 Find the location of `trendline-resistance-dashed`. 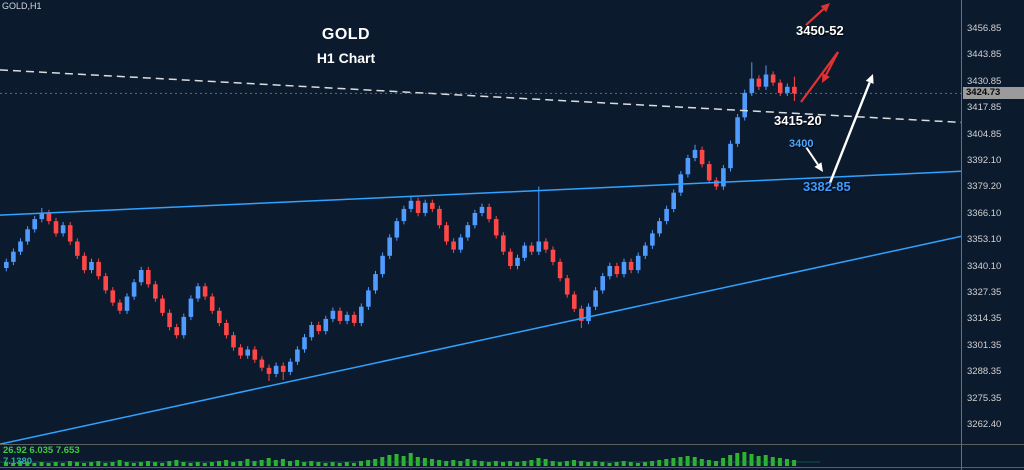

trendline-resistance-dashed is located at coordinates (481, 96).